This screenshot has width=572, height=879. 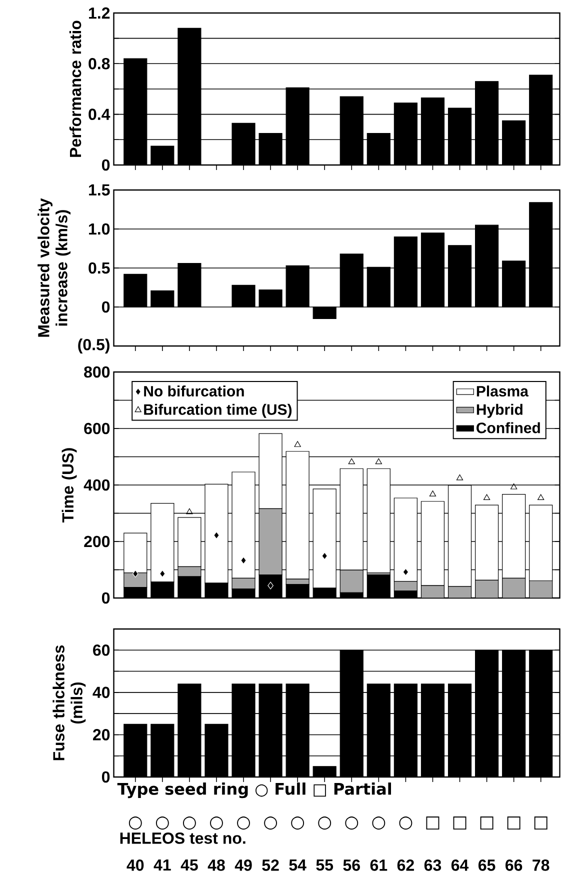 What do you see at coordinates (99, 114) in the screenshot?
I see `y-tick-label: 0.4` at bounding box center [99, 114].